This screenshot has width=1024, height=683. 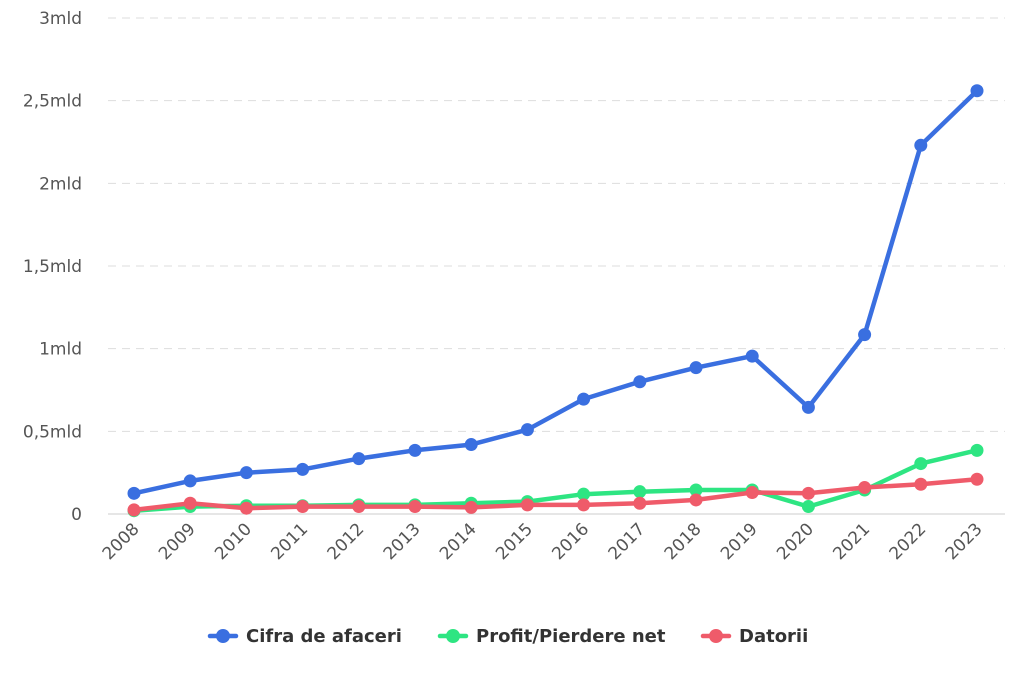 What do you see at coordinates (627, 541) in the screenshot?
I see `x-tick-label: 2017` at bounding box center [627, 541].